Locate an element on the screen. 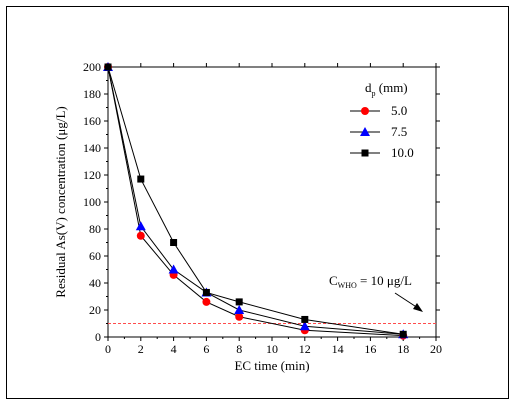 This screenshot has height=405, width=517. x-tick-label: 2 is located at coordinates (141, 349).